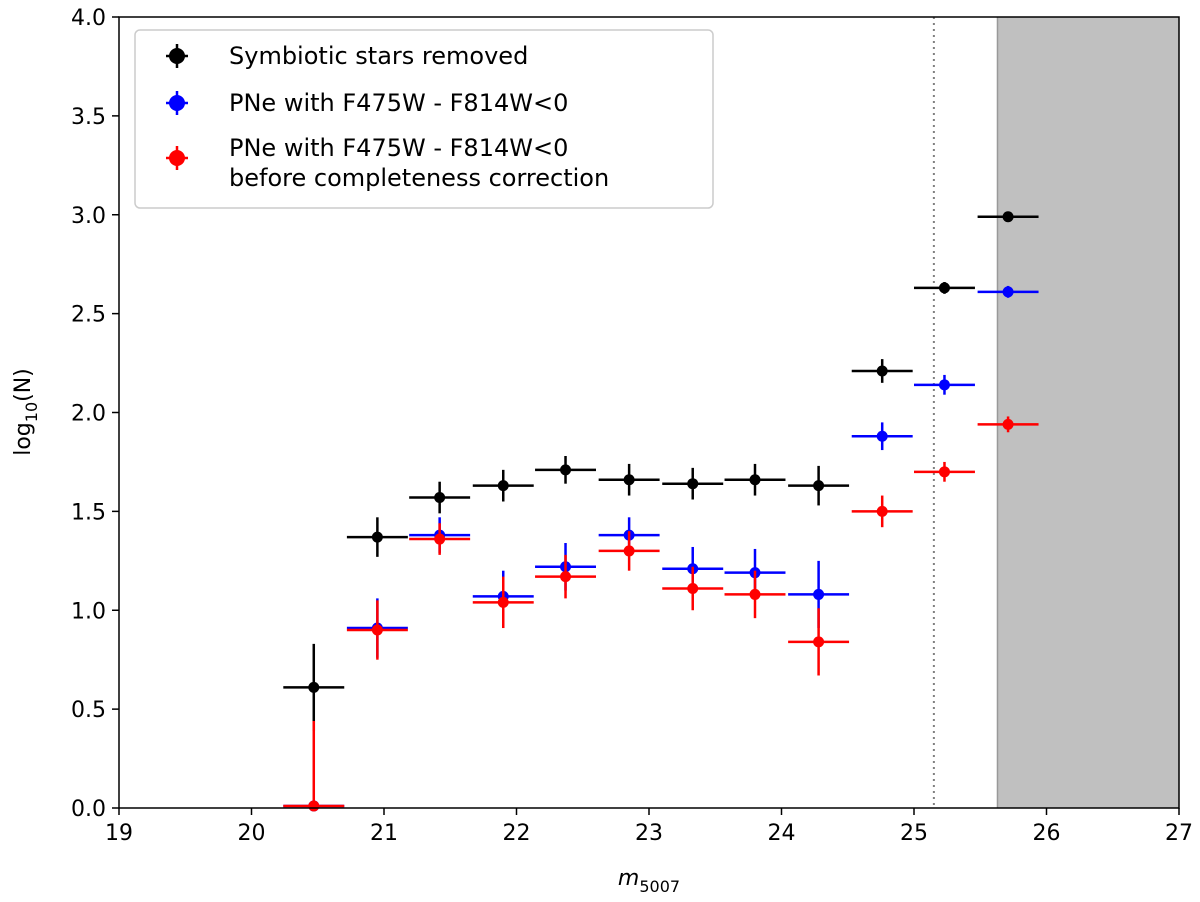 The width and height of the screenshot is (1200, 902). What do you see at coordinates (252, 833) in the screenshot?
I see `x-tick-label: 20` at bounding box center [252, 833].